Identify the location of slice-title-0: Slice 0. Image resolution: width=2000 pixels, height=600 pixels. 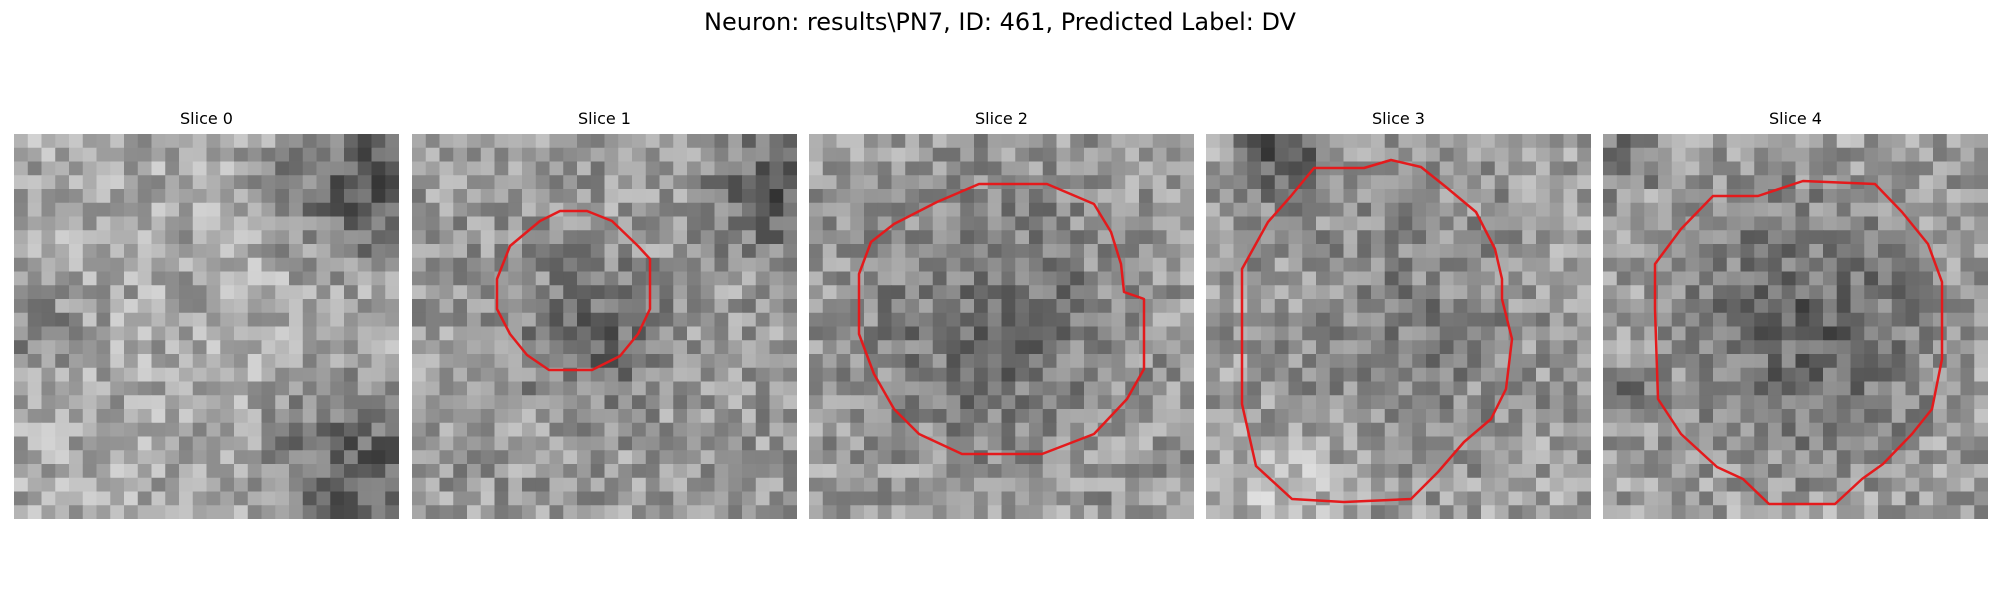
(206, 118).